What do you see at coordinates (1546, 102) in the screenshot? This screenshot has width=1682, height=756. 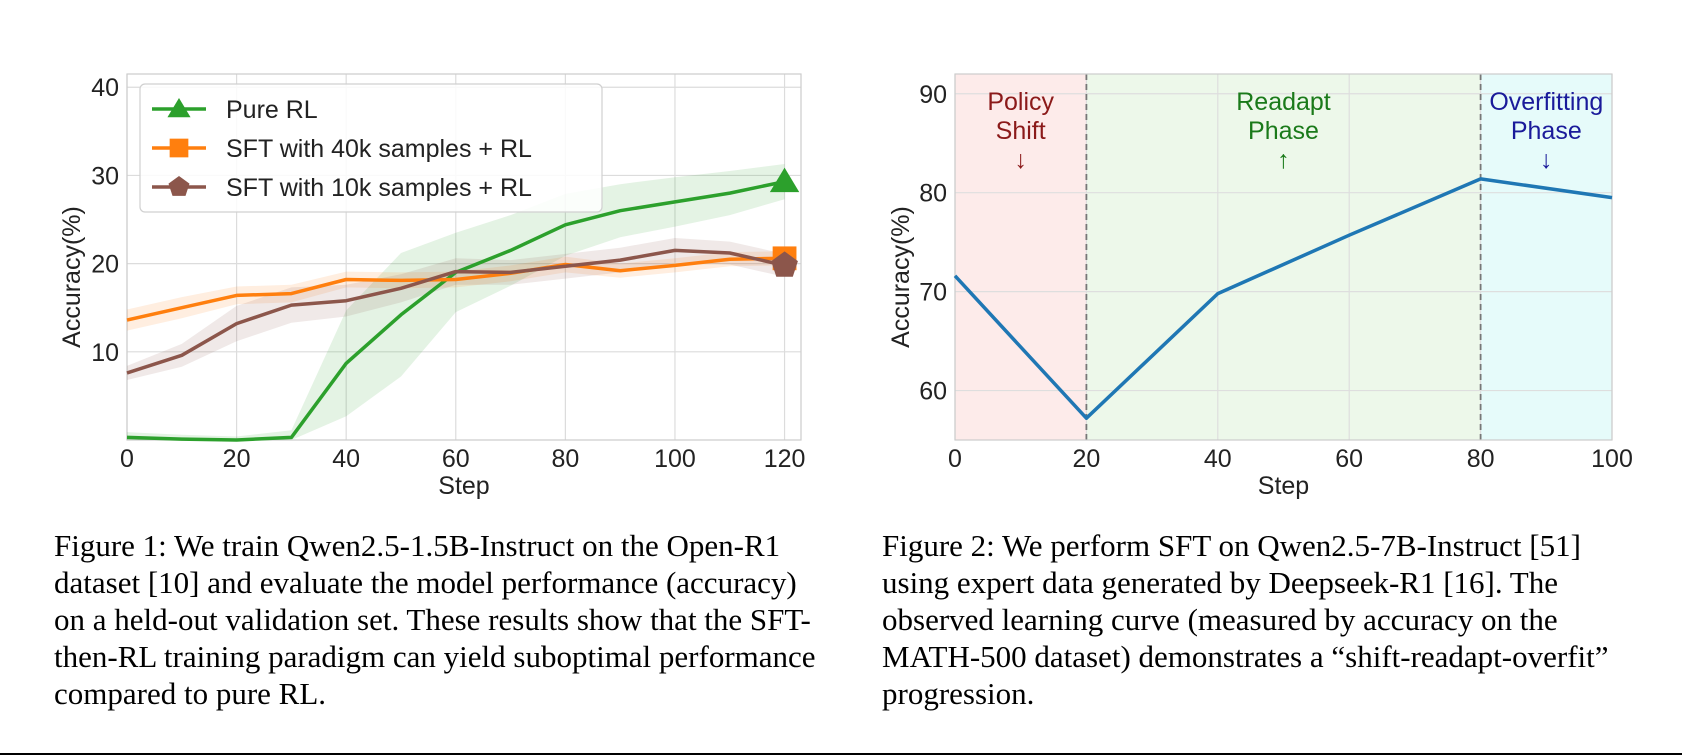 I see `phase-label-overfitting: Overfitting` at bounding box center [1546, 102].